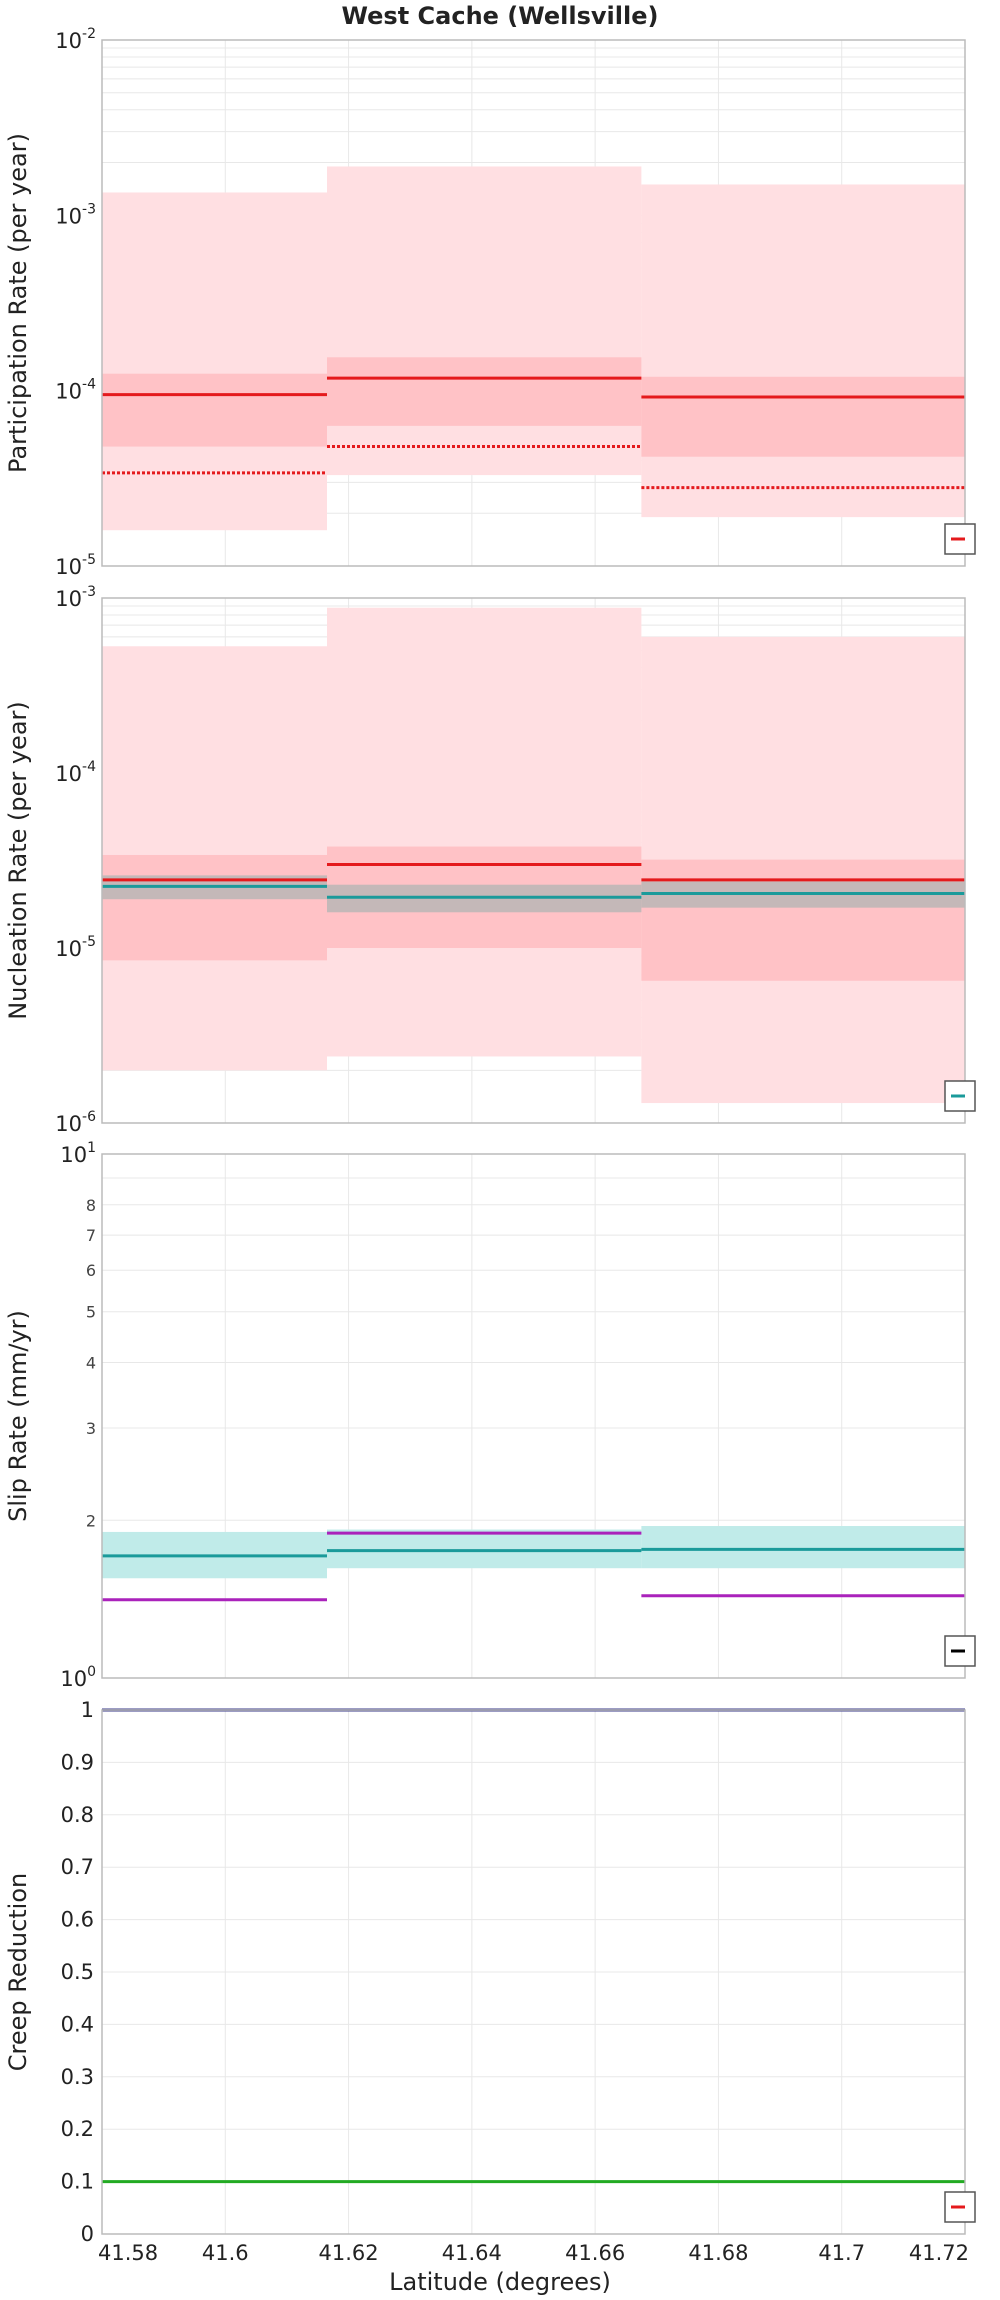  I want to click on y-axis-label: Creep Reduction, so click(18, 1972).